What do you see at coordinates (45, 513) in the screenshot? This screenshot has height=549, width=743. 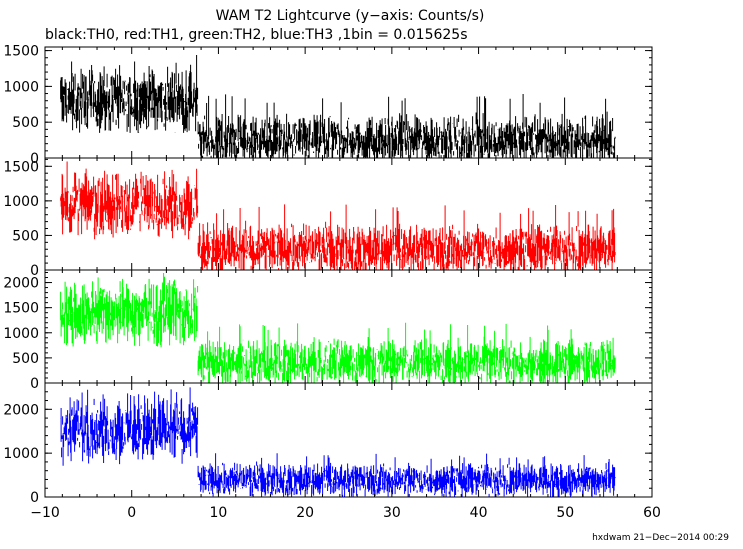 I see `x-tick-label: −10` at bounding box center [45, 513].